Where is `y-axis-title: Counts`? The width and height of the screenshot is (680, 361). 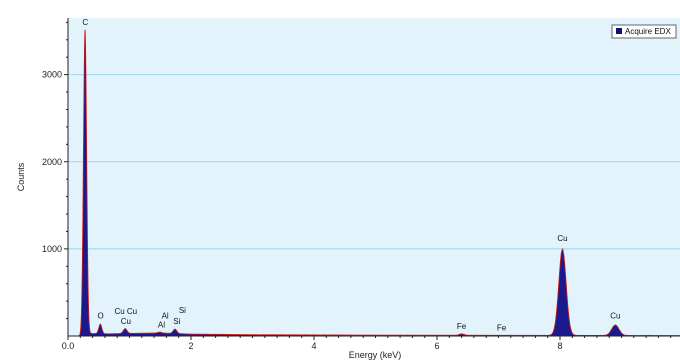 y-axis-title: Counts is located at coordinates (21, 176).